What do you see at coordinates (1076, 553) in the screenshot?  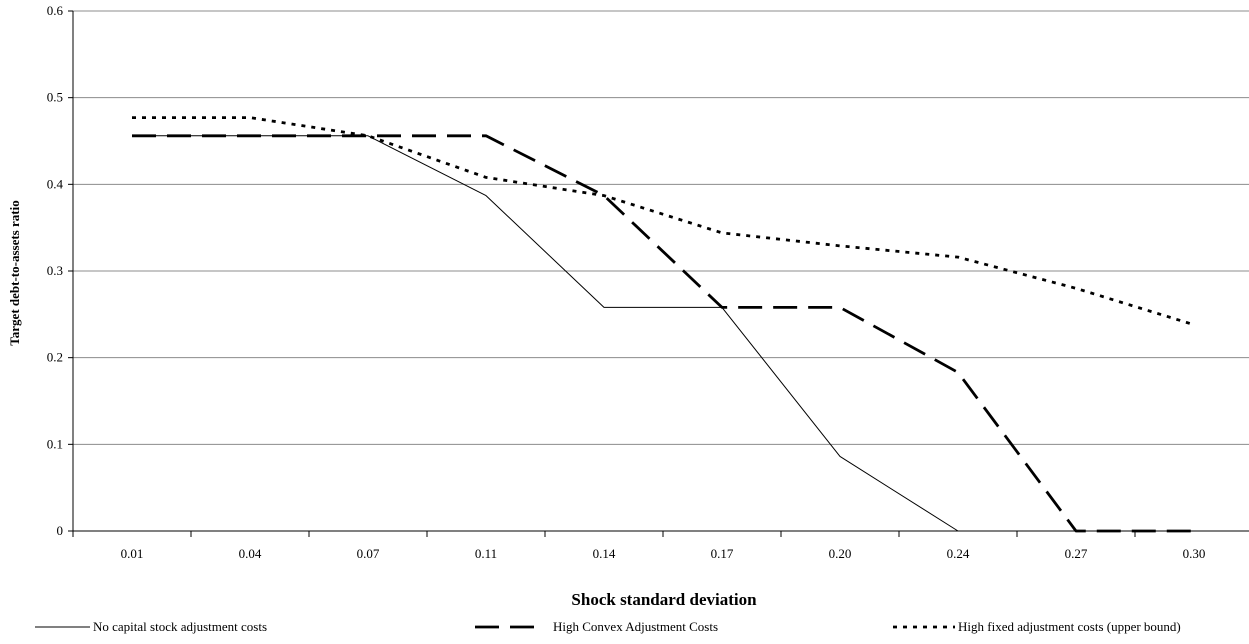 I see `x-tick-label: 0.27` at bounding box center [1076, 553].